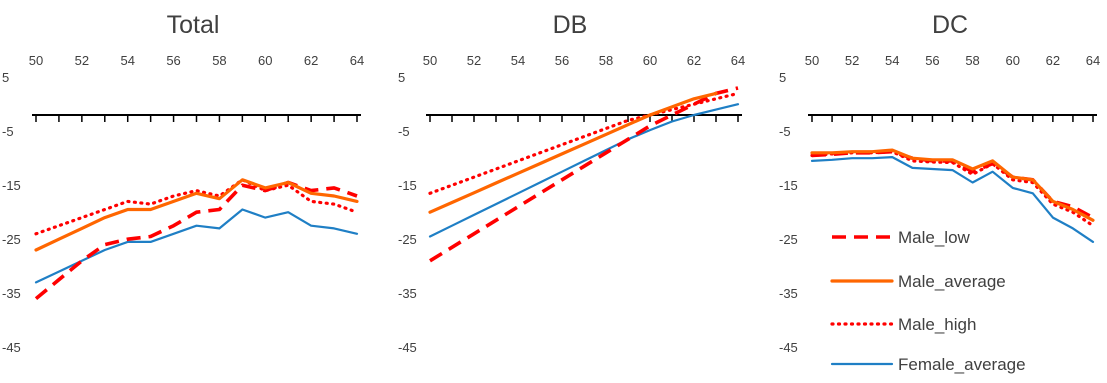 The width and height of the screenshot is (1107, 383). I want to click on x-tick-label-db-56: 56, so click(562, 60).